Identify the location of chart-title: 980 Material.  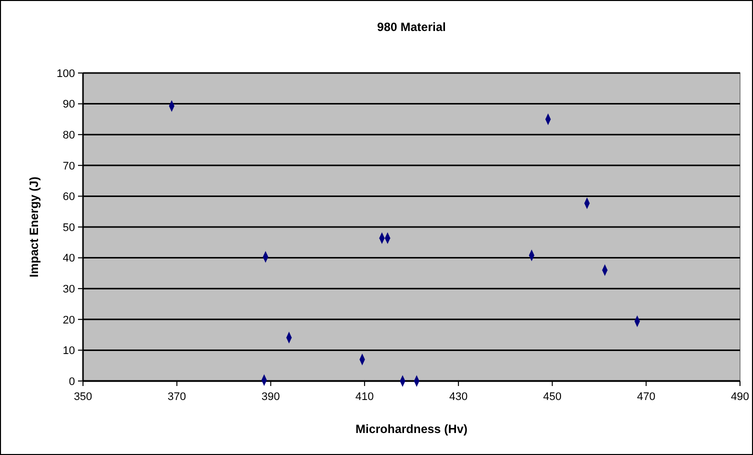
(411, 27).